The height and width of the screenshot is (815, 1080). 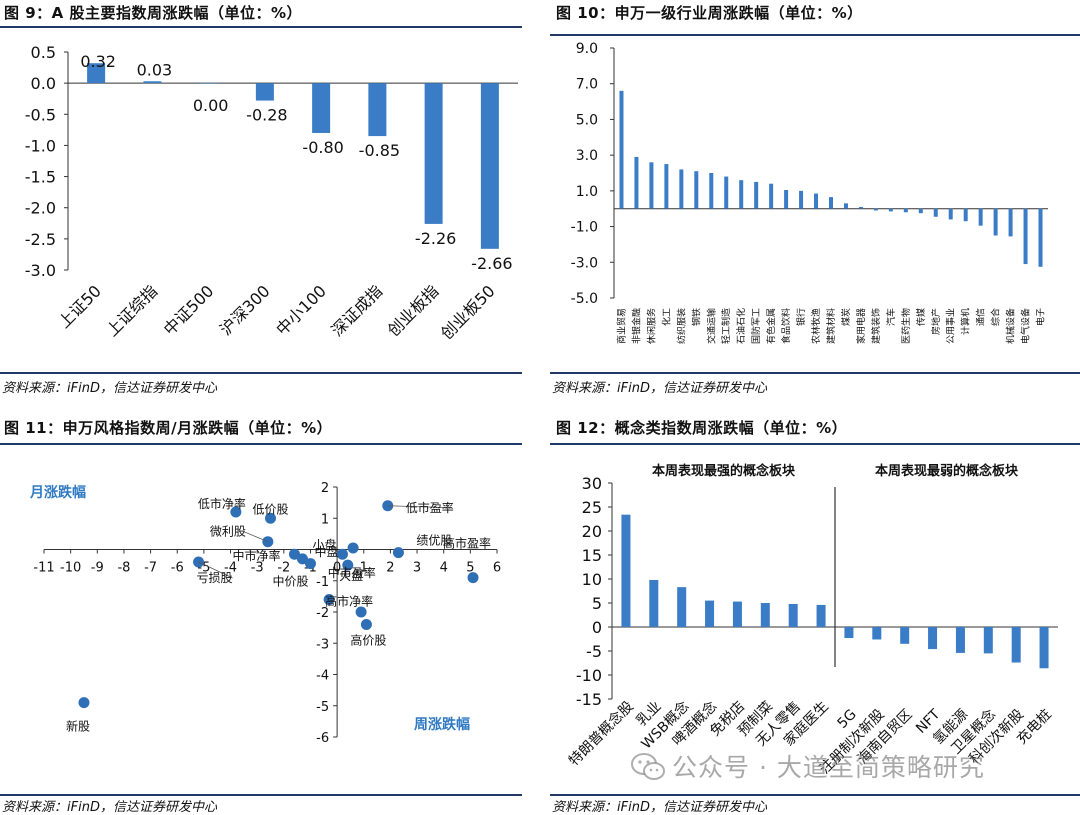 I want to click on x-tick-label: 2, so click(x=390, y=568).